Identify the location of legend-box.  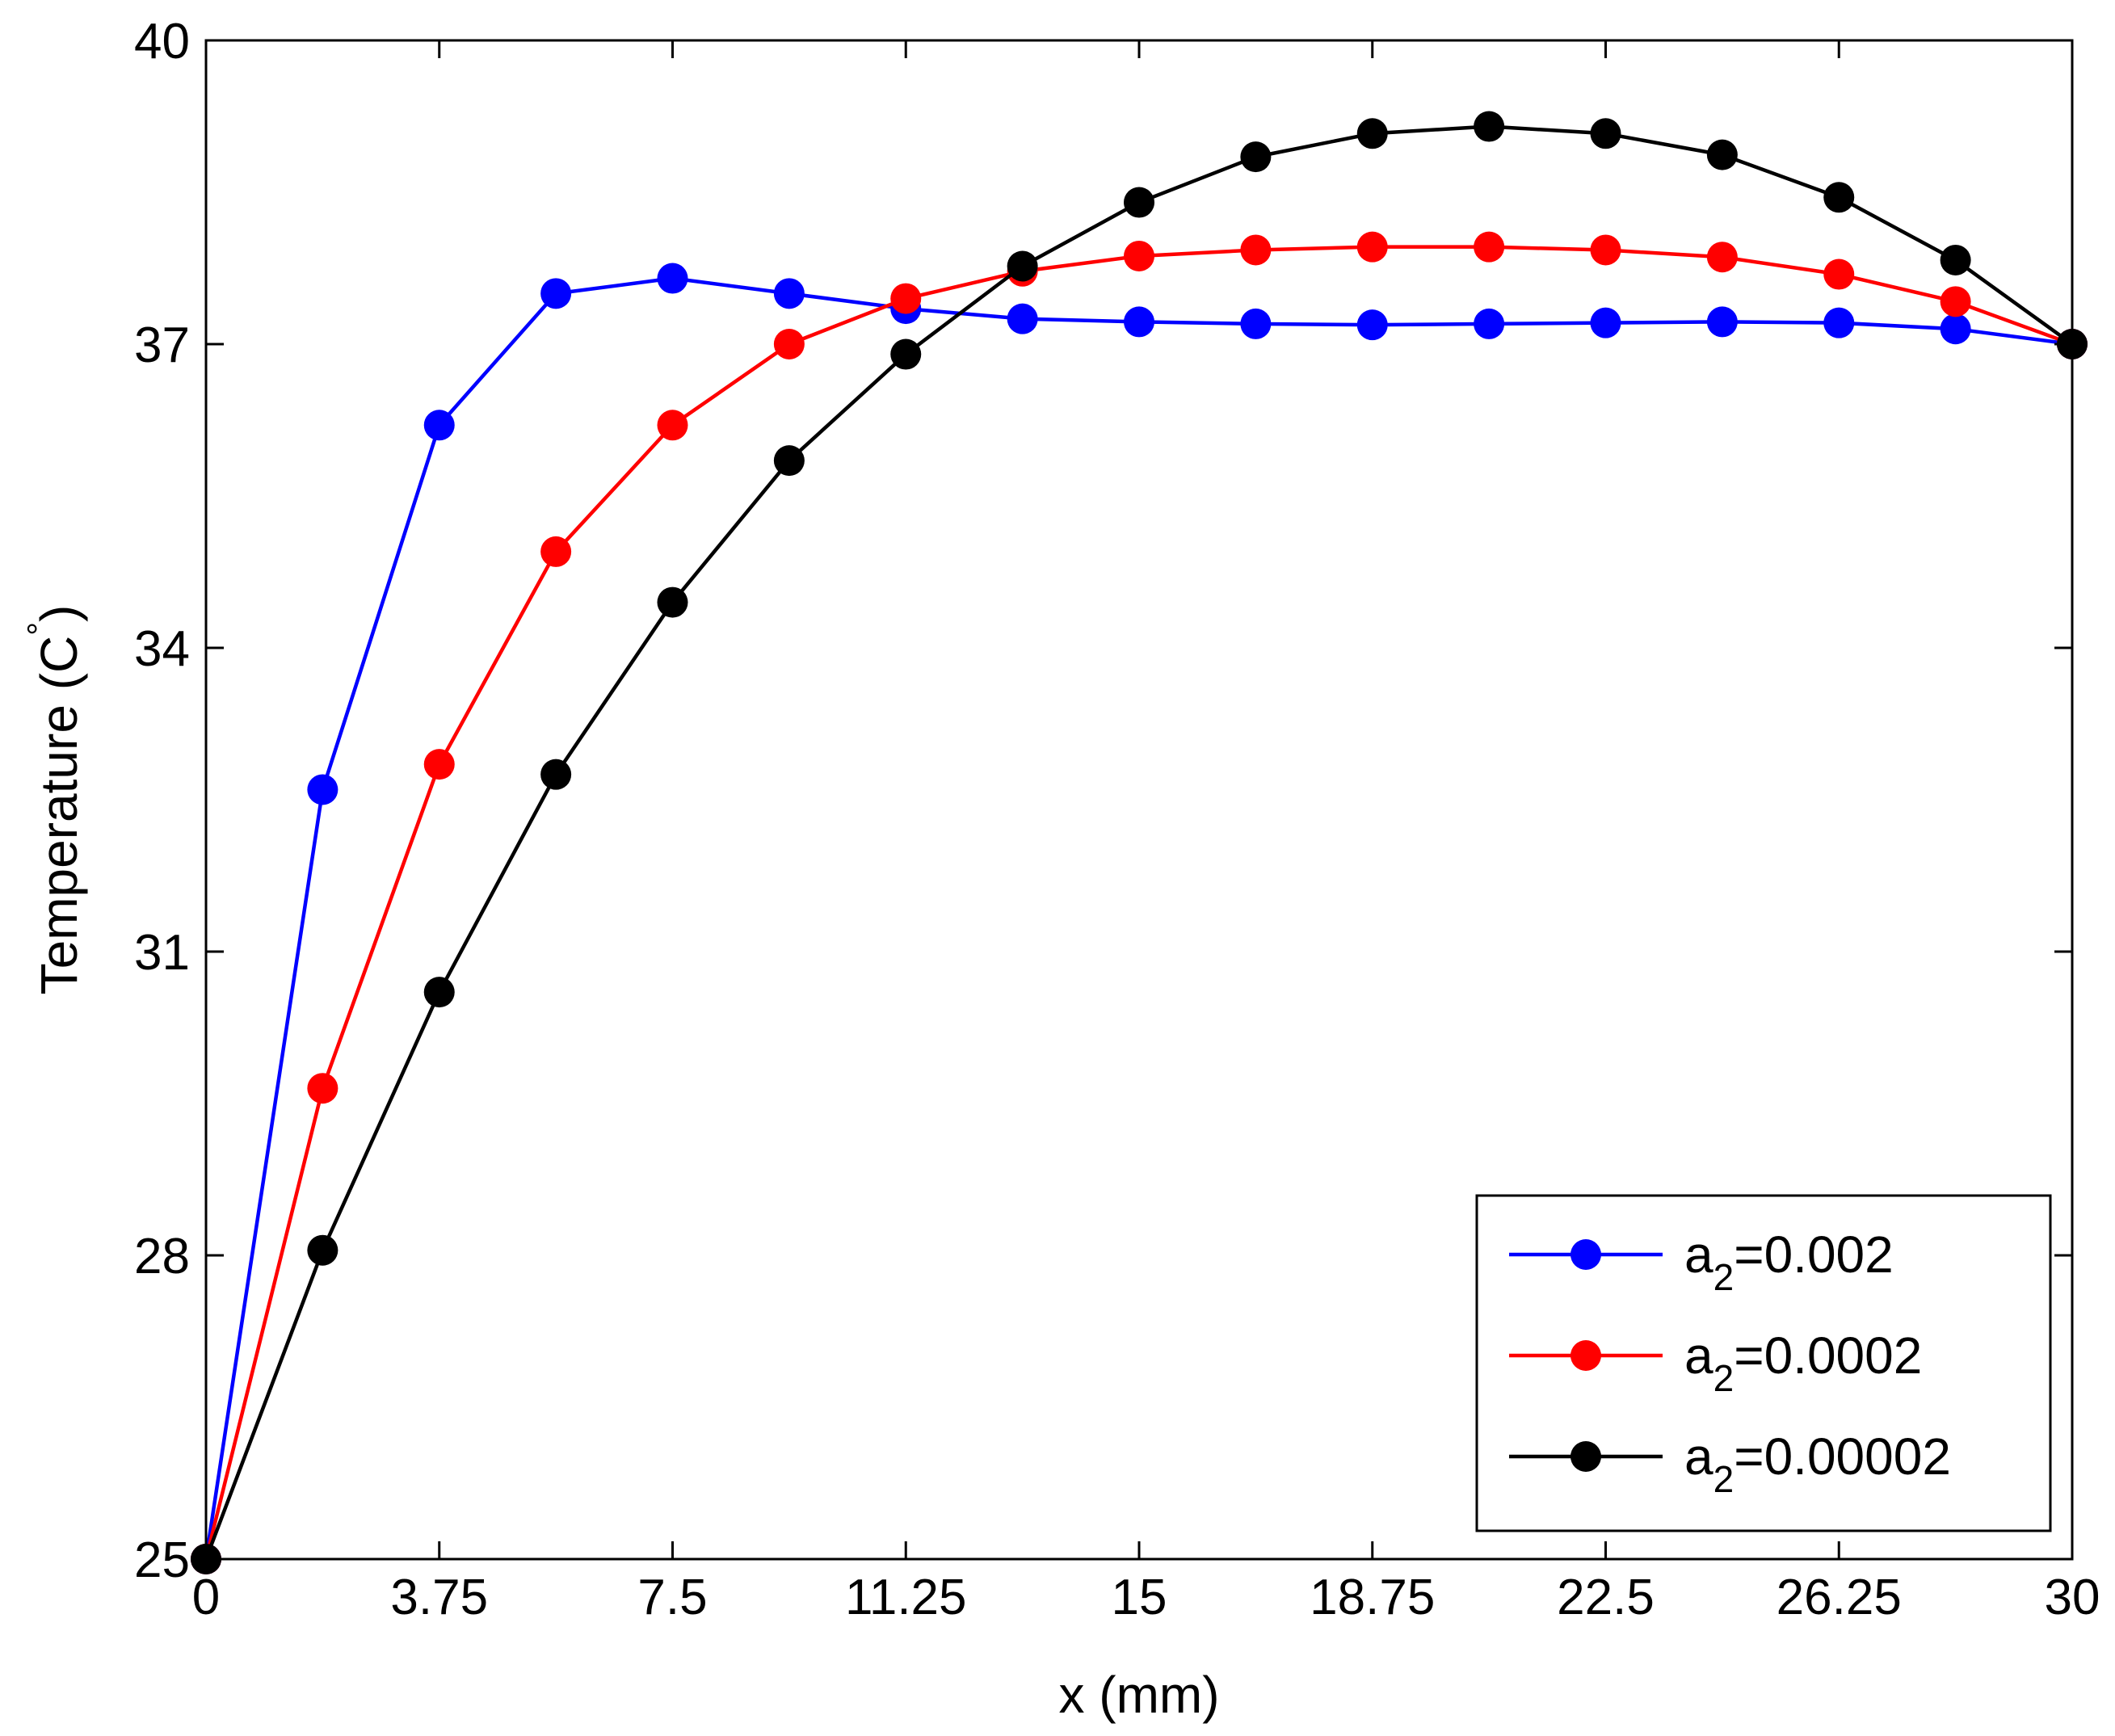
(1763, 1363).